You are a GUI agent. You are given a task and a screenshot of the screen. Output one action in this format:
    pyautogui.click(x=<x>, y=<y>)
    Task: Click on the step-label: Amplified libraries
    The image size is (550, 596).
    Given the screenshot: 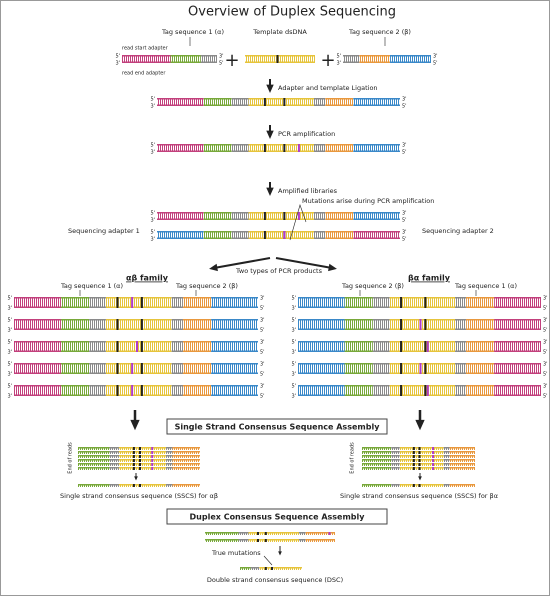 What is the action you would take?
    pyautogui.click(x=308, y=191)
    